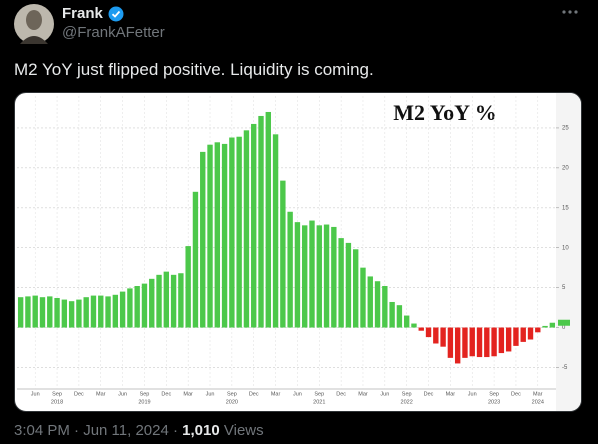 The height and width of the screenshot is (444, 598). Describe the element at coordinates (564, 322) in the screenshot. I see `last-value-marker` at that location.